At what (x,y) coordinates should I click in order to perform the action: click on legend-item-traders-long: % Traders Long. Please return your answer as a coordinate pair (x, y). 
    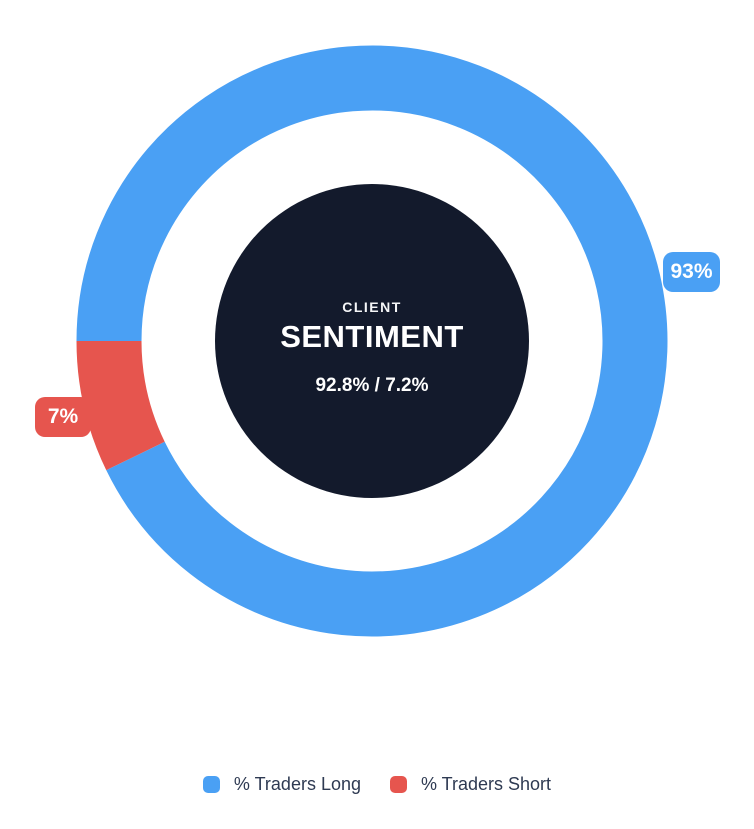
    Looking at the image, I should click on (281, 784).